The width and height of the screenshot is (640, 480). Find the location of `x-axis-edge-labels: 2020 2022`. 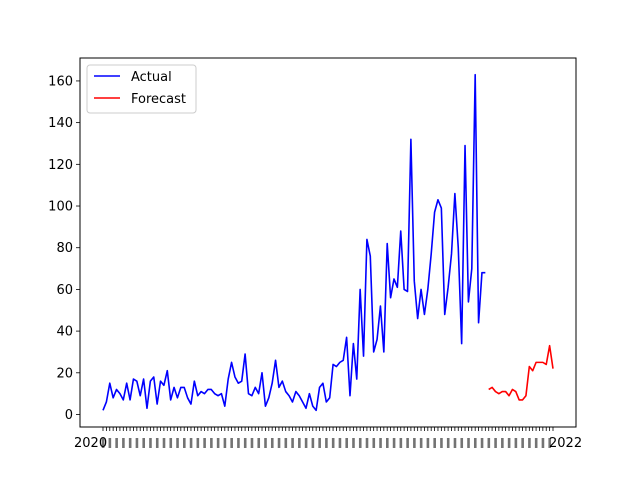

x-axis-edge-labels: 2020 2022 is located at coordinates (328, 443).